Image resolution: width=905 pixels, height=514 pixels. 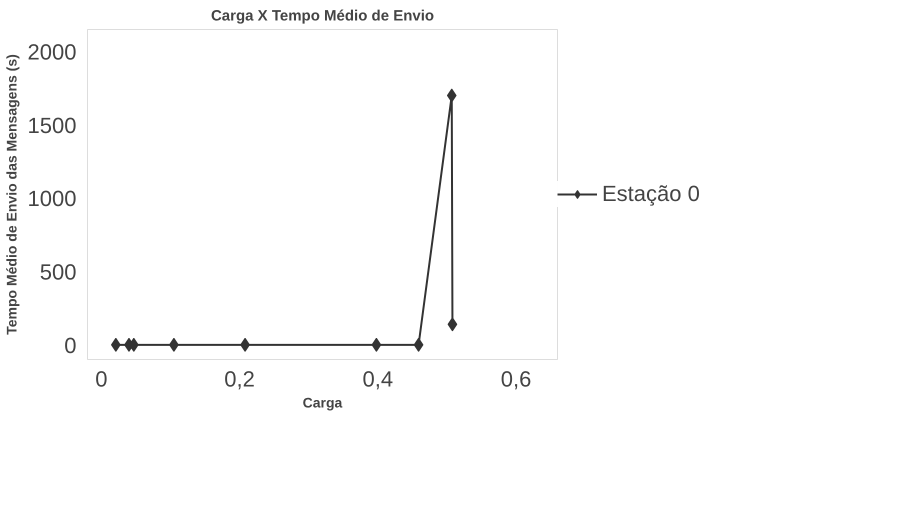 What do you see at coordinates (52, 199) in the screenshot?
I see `y-tick-label: 1000` at bounding box center [52, 199].